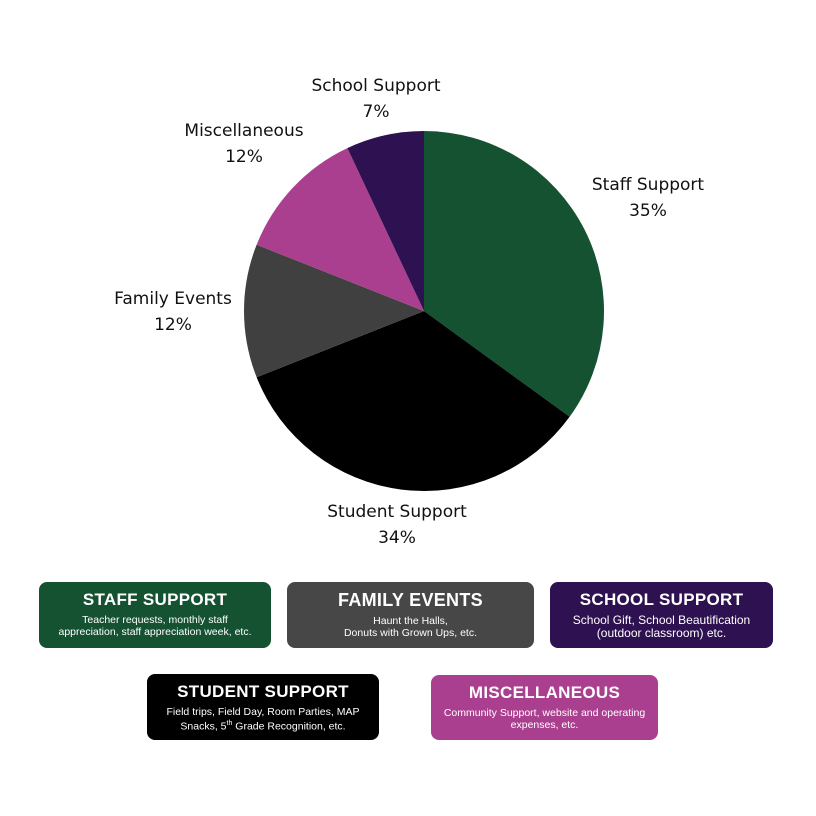 The image size is (816, 816). I want to click on slice-name: Staff Support, so click(648, 185).